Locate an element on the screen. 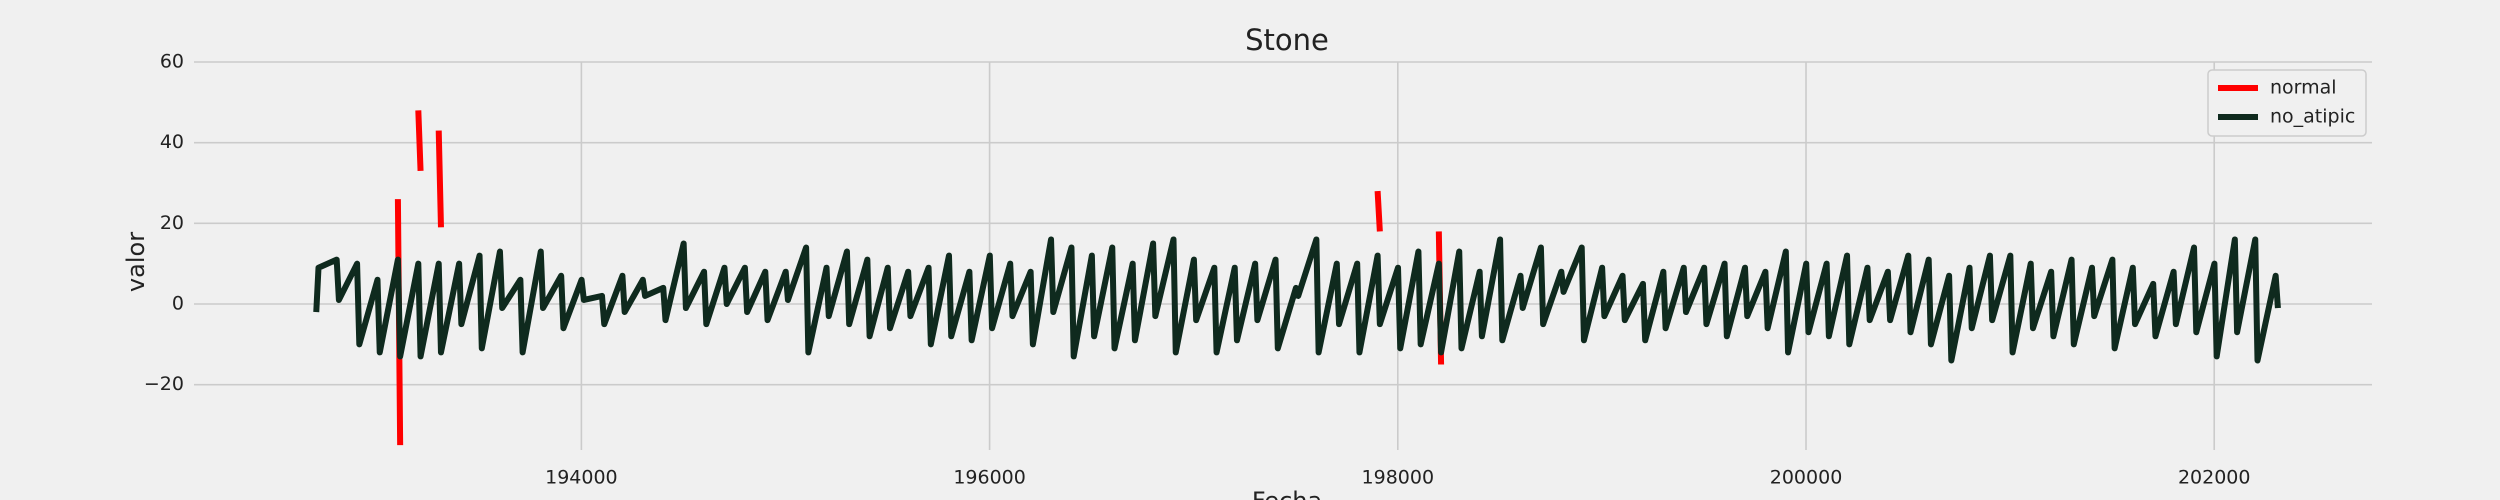  x-tick-label: 196000 is located at coordinates (989, 478).